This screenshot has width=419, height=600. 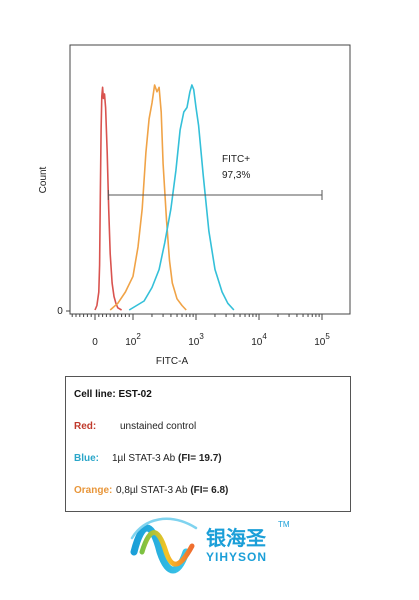 What do you see at coordinates (236, 159) in the screenshot?
I see `gate-label: FITC+` at bounding box center [236, 159].